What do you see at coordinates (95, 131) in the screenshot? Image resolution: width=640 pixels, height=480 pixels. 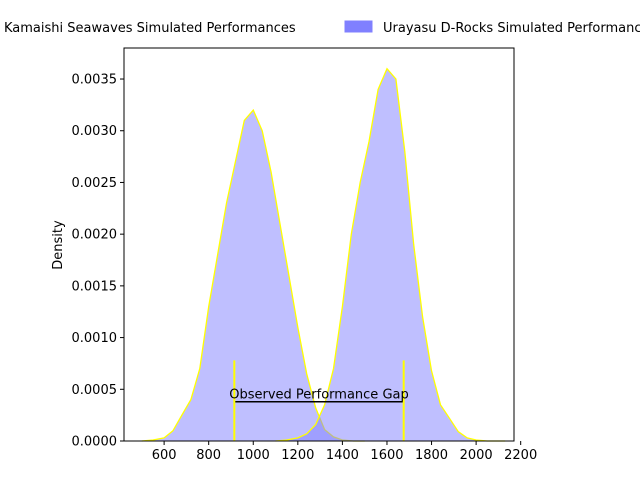 I see `y-tick-label: 0.0030` at bounding box center [95, 131].